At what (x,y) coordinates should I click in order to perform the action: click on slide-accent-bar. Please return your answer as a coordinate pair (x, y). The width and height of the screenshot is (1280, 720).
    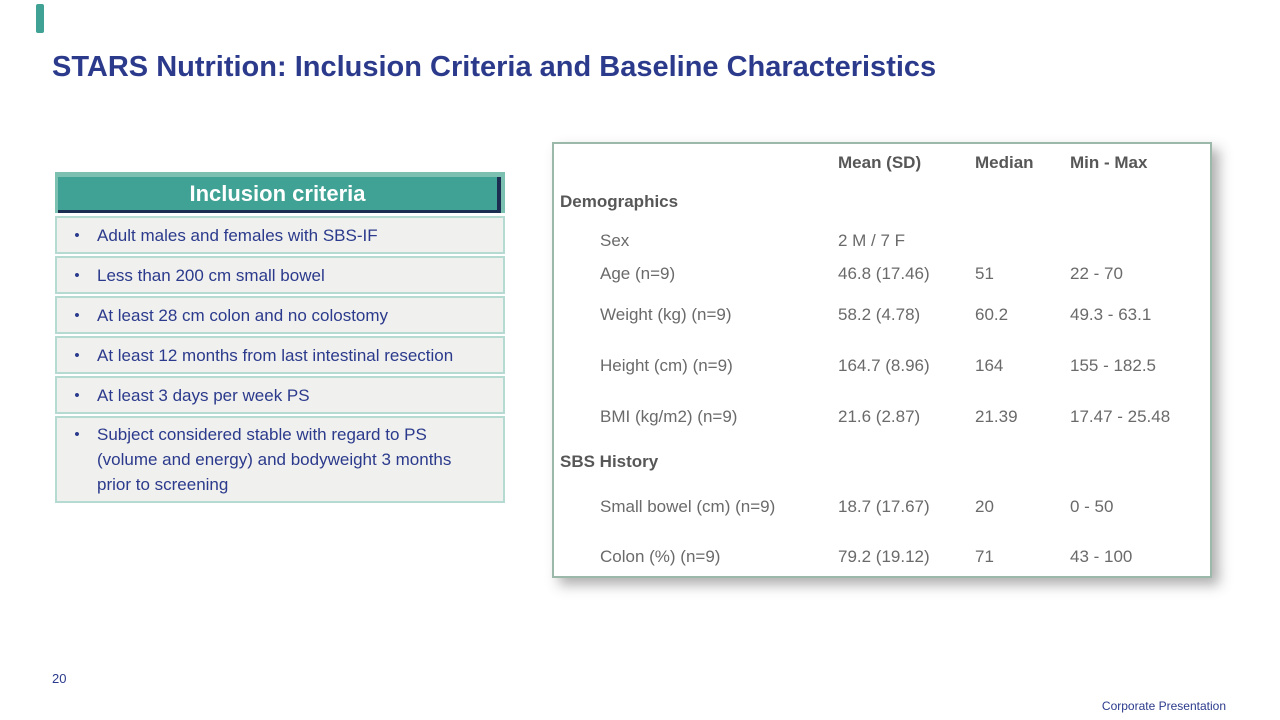
    Looking at the image, I should click on (40, 18).